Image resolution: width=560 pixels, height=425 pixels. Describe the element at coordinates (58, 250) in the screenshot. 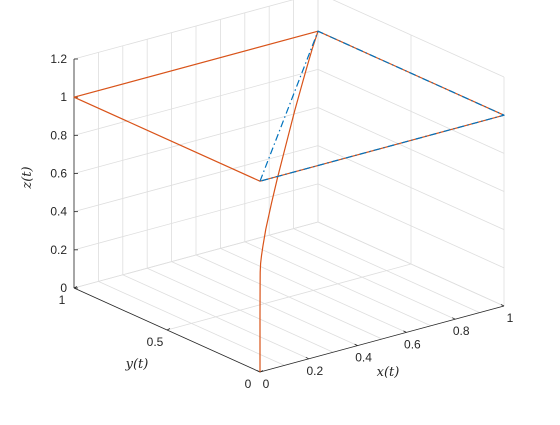

I see `z-tick-label: 0.2` at that location.